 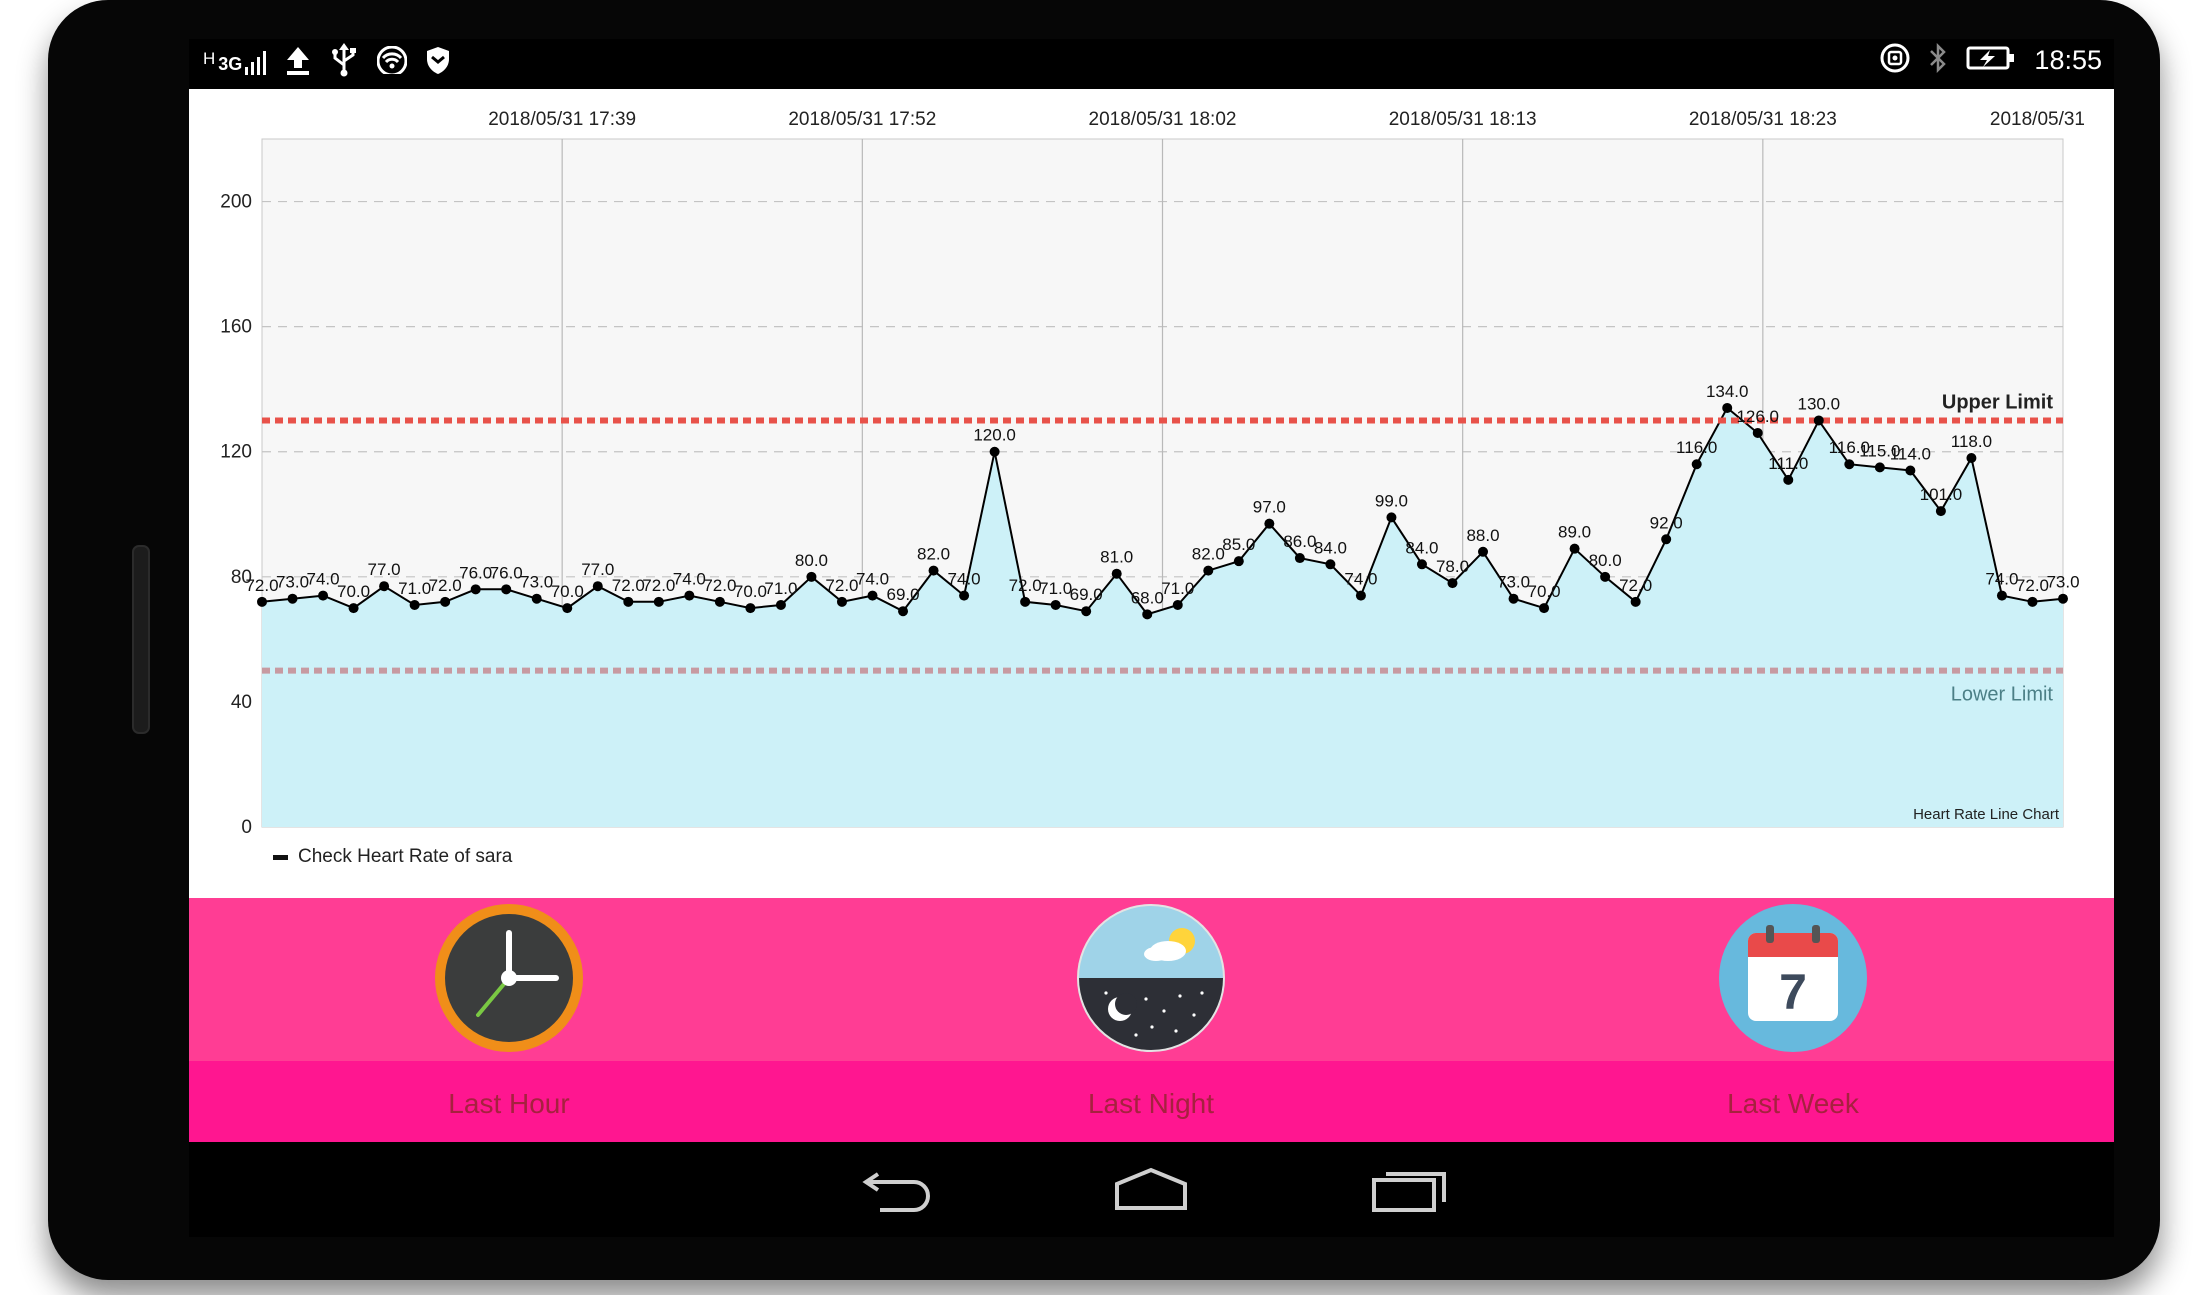 What do you see at coordinates (1986, 814) in the screenshot?
I see `chart-corner-label: Heart Rate Line Chart` at bounding box center [1986, 814].